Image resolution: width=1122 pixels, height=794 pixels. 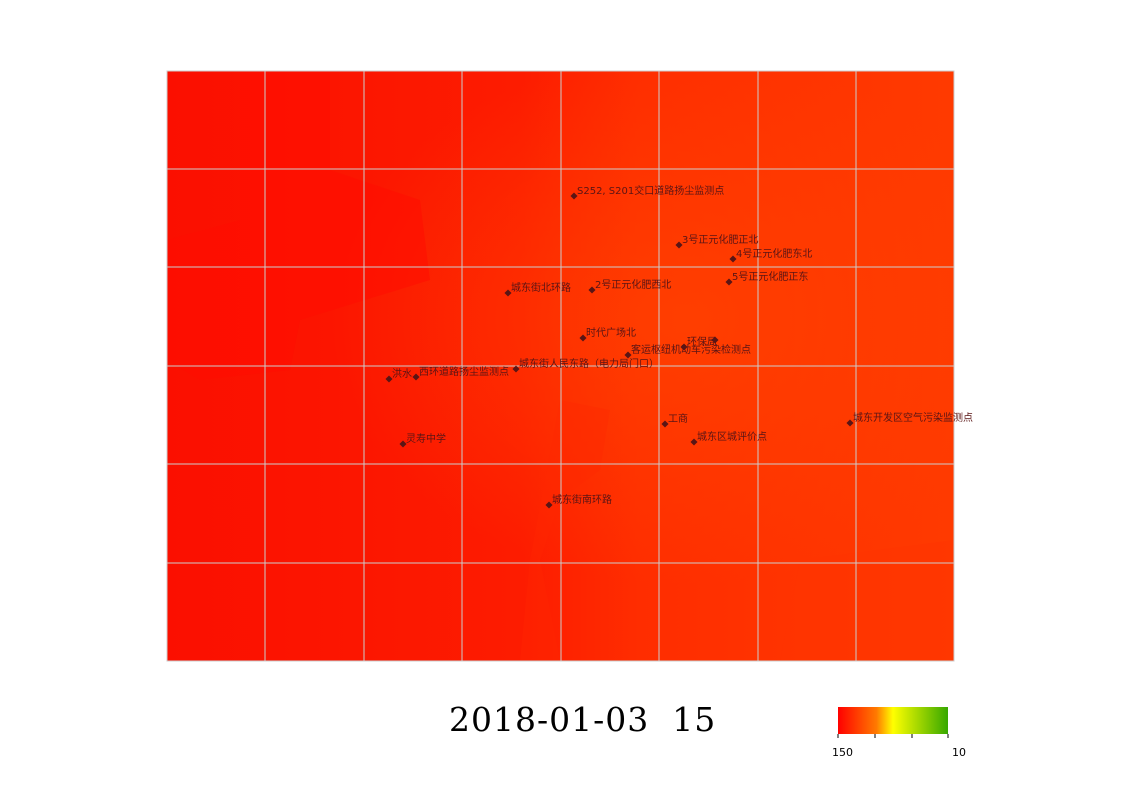 I want to click on station-label: S252, S201交口道路扬尘监测点, so click(x=650, y=190).